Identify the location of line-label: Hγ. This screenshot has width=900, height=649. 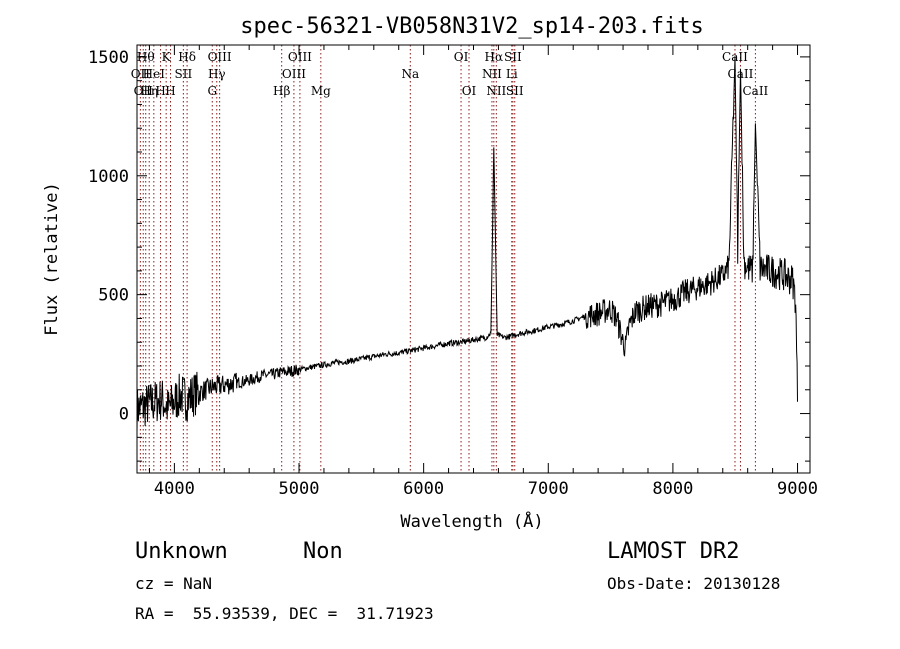
(217, 74).